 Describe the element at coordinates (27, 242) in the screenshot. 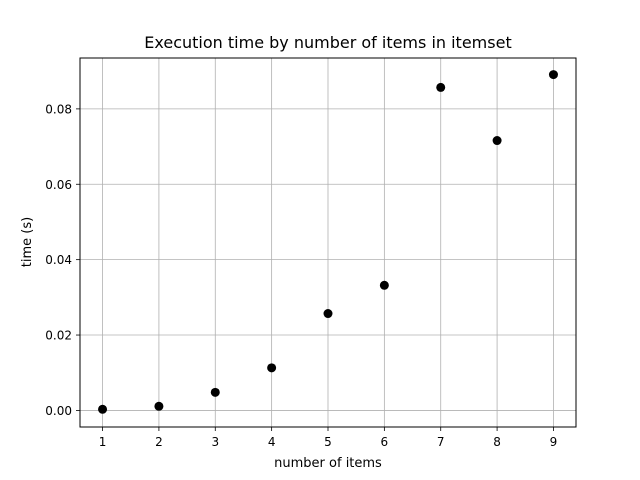

I see `y-axis-label: time (s)` at that location.